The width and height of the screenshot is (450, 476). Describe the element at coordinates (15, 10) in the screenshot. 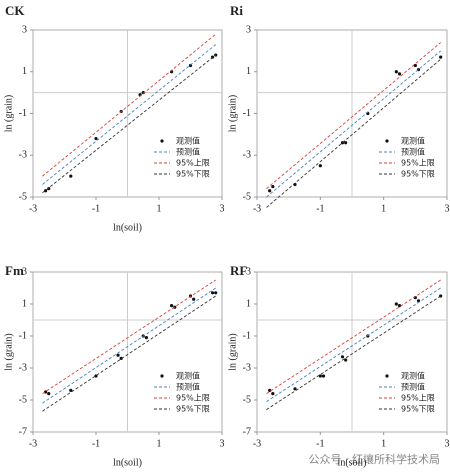

I see `panel-title: CK` at that location.